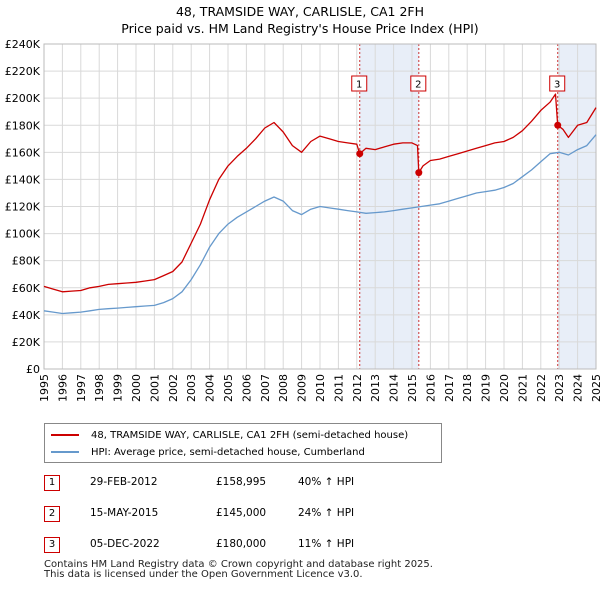 This screenshot has height=590, width=600. I want to click on x-tick-label: 2004, so click(210, 388).